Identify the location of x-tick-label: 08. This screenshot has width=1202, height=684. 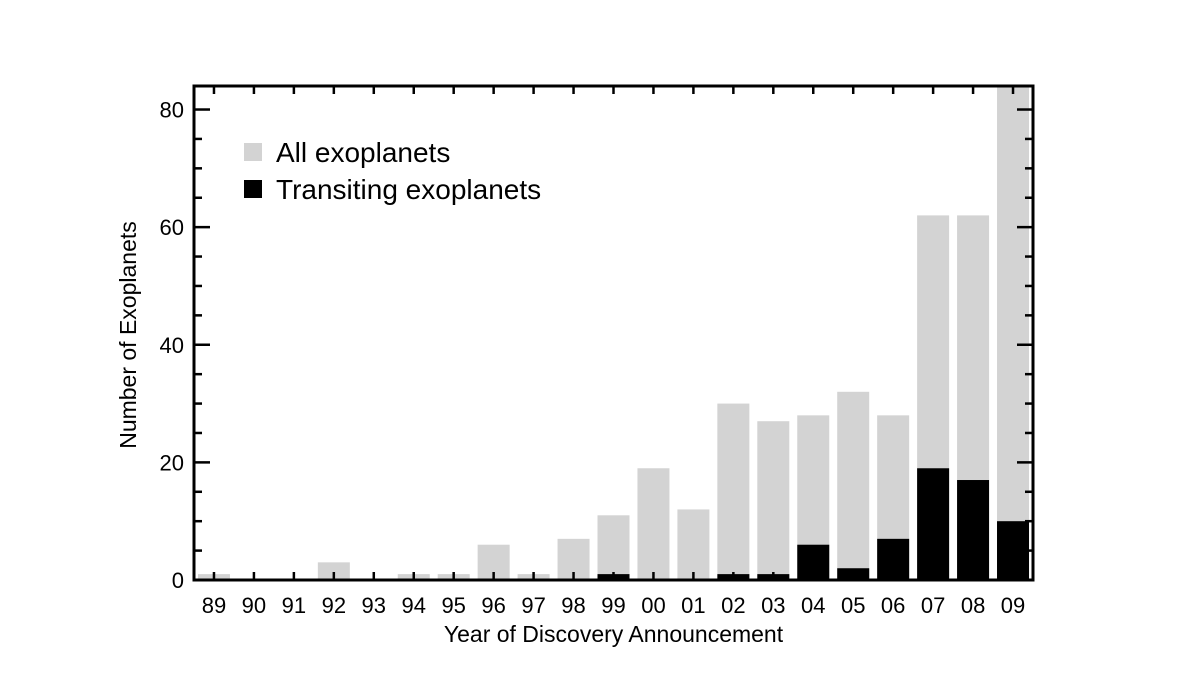
(973, 605).